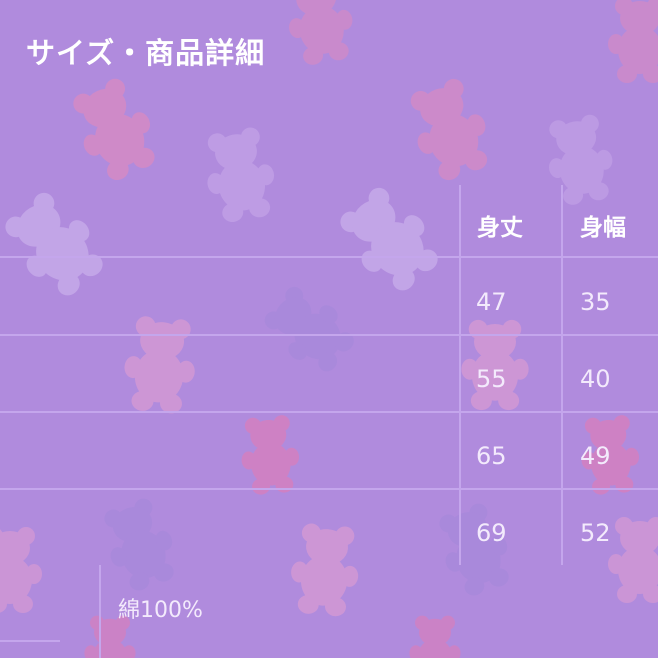 This screenshot has width=658, height=658. What do you see at coordinates (595, 379) in the screenshot?
I see `table-cell: 40` at bounding box center [595, 379].